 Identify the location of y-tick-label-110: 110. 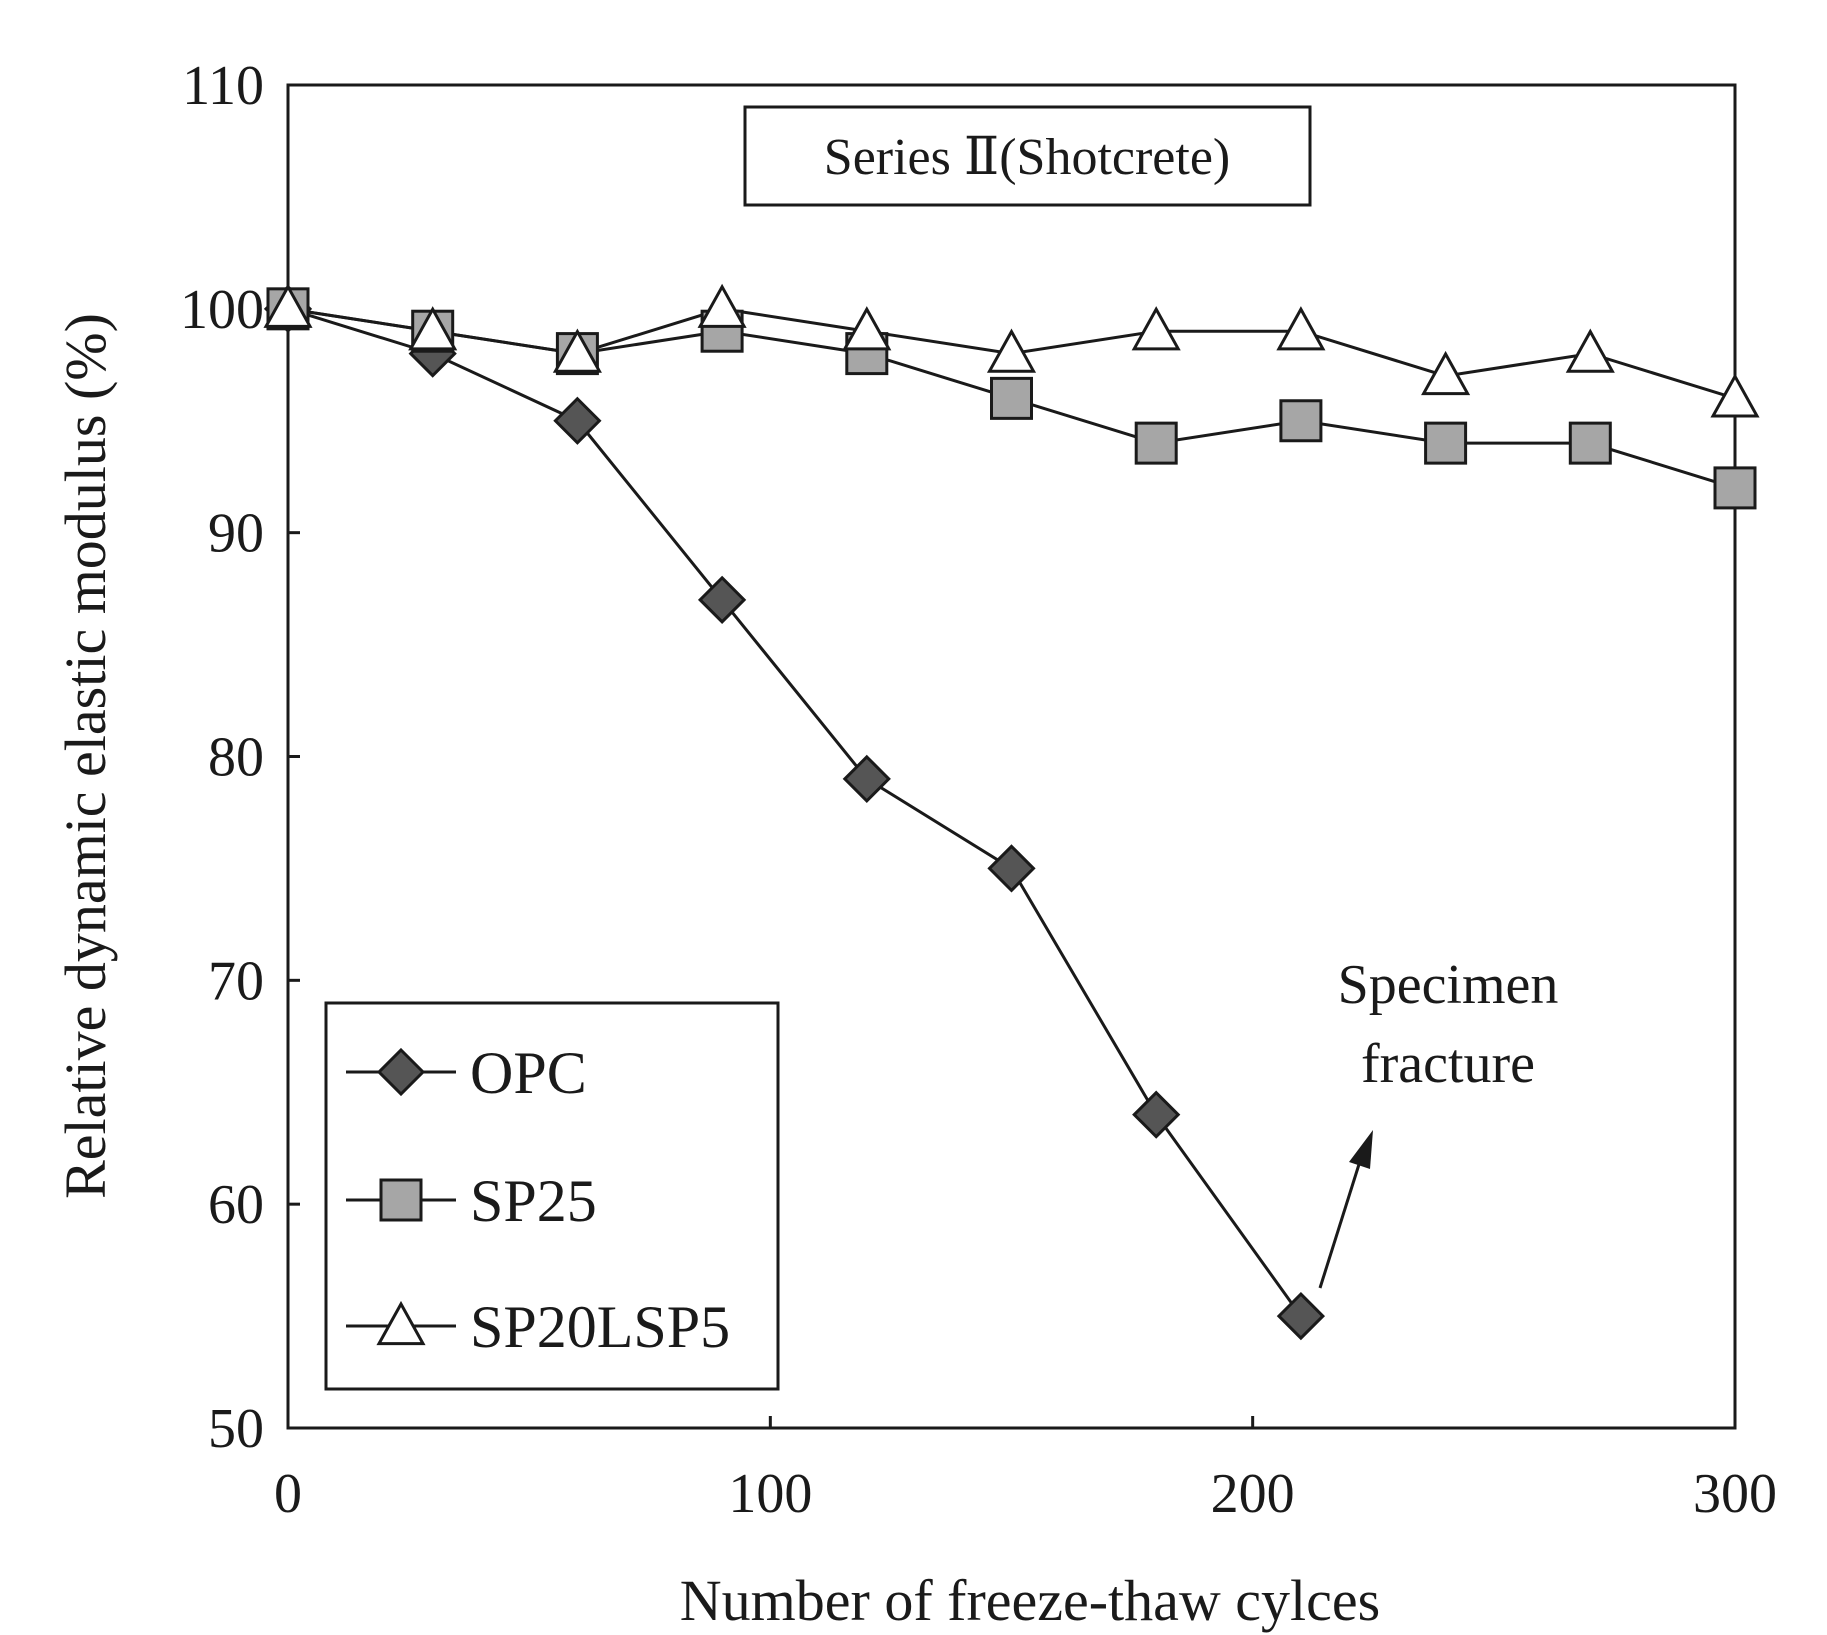
(223, 86).